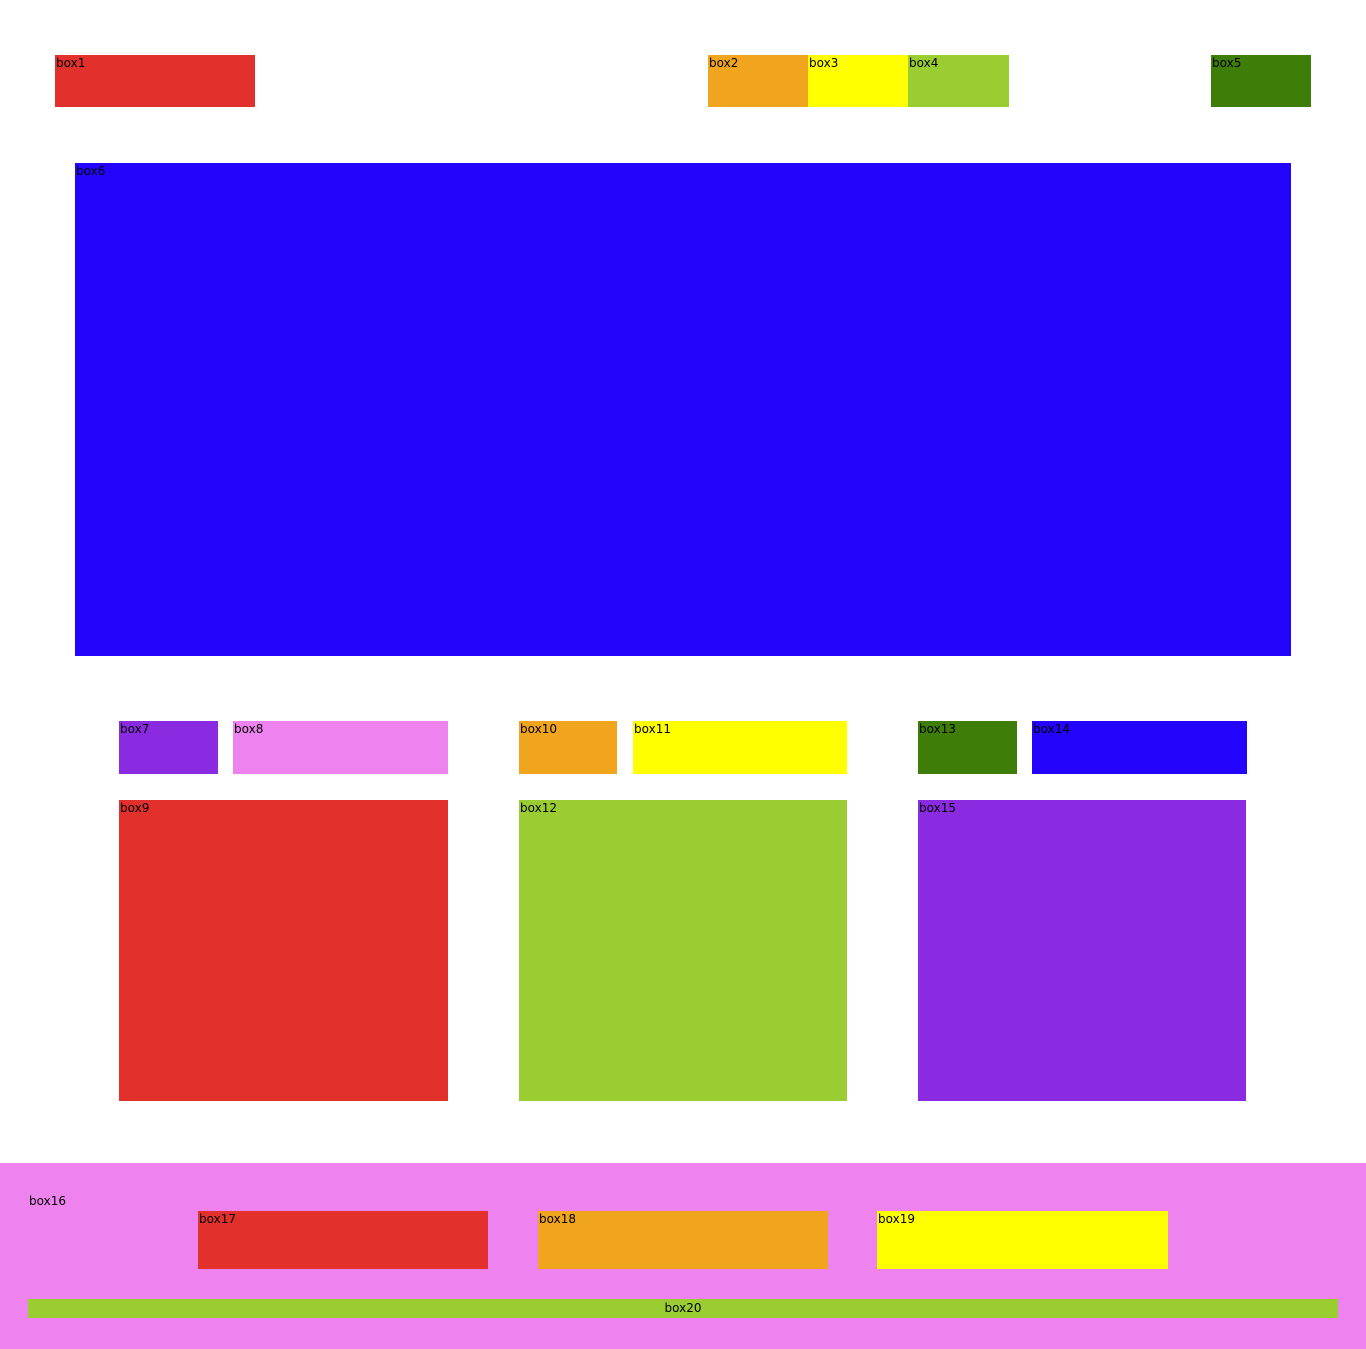 Image resolution: width=1366 pixels, height=1349 pixels. Describe the element at coordinates (937, 729) in the screenshot. I see `box13-label: box13` at that location.